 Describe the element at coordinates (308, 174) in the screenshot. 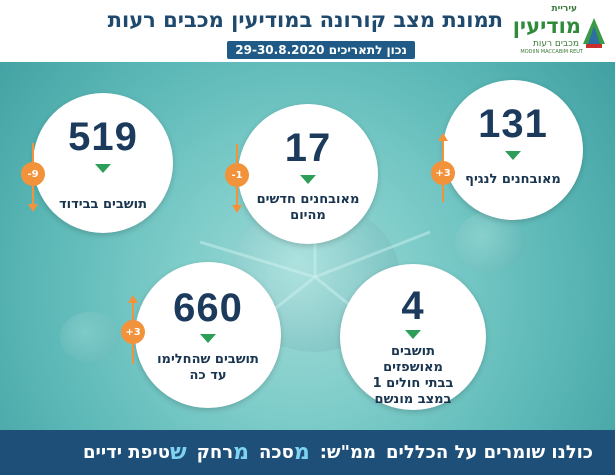

I see `stat-card-new-today: 17 מאובחנים חדשים מהיום` at that location.